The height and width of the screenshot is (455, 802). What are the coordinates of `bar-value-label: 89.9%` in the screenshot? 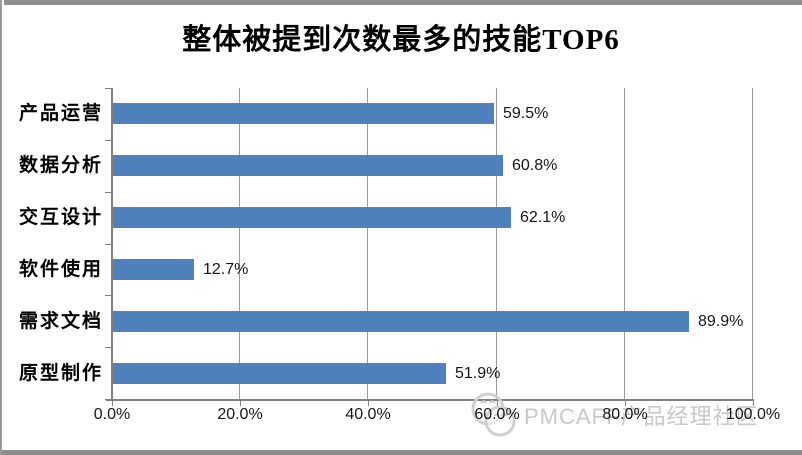 It's located at (721, 321).